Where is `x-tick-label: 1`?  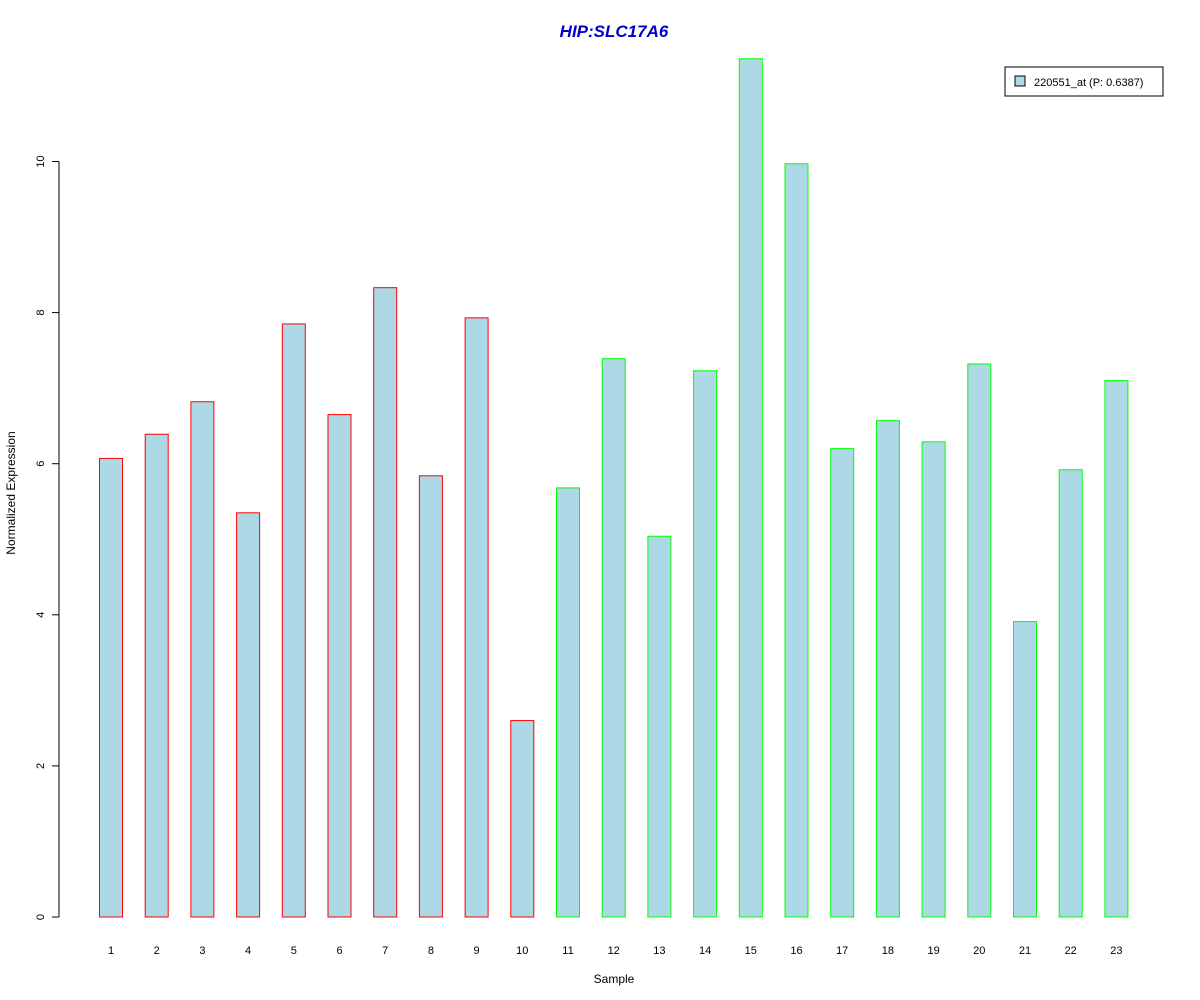 x-tick-label: 1 is located at coordinates (111, 951).